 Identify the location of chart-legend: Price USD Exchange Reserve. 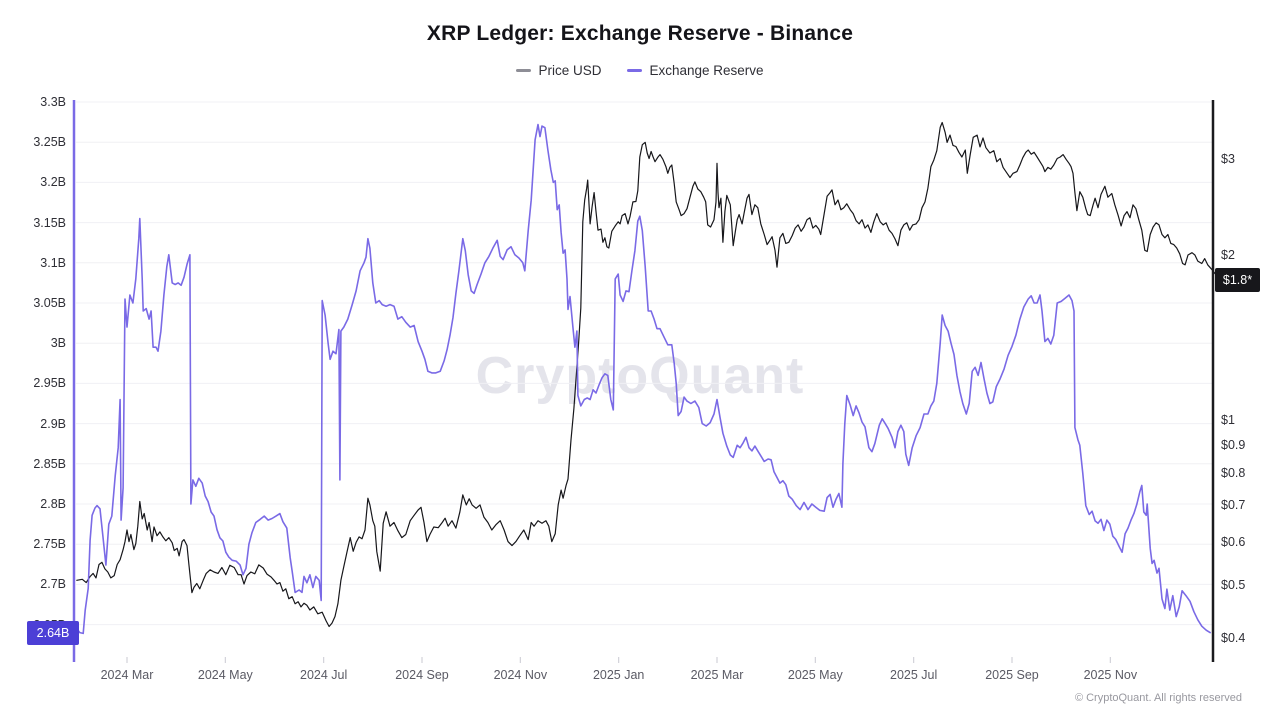
(640, 70).